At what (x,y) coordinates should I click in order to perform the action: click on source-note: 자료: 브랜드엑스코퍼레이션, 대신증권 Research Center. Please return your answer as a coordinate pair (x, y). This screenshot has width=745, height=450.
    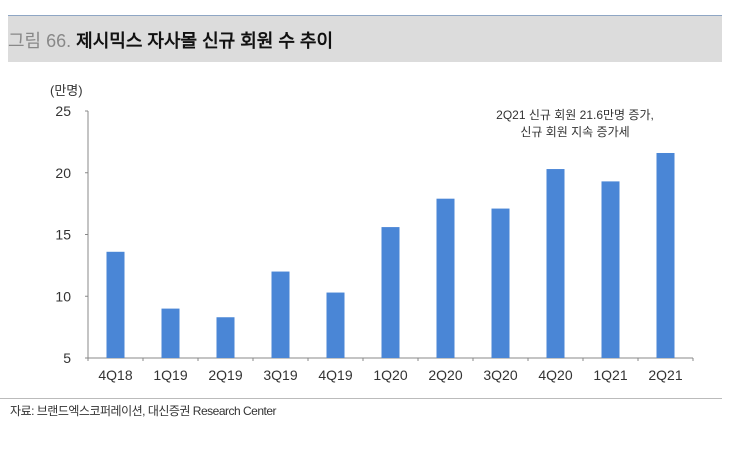
    Looking at the image, I should click on (143, 411).